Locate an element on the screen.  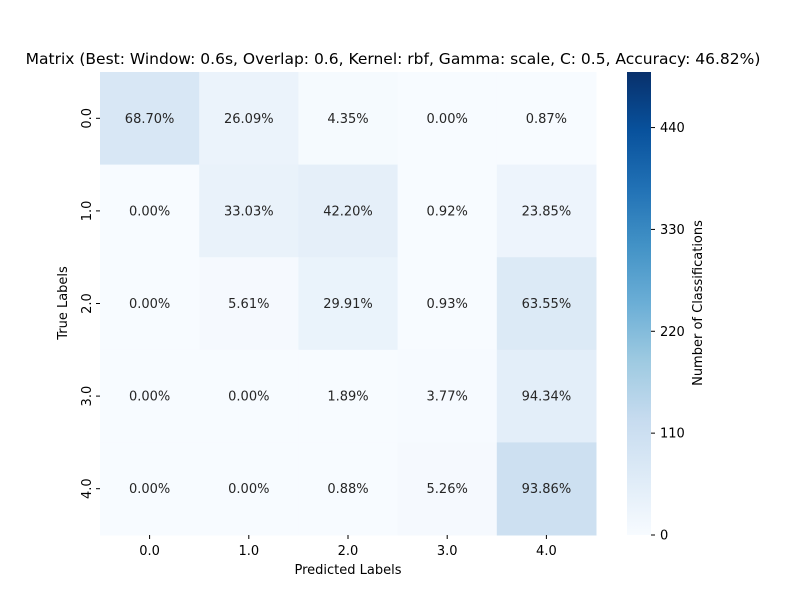
cell-label: 26.09% is located at coordinates (249, 119).